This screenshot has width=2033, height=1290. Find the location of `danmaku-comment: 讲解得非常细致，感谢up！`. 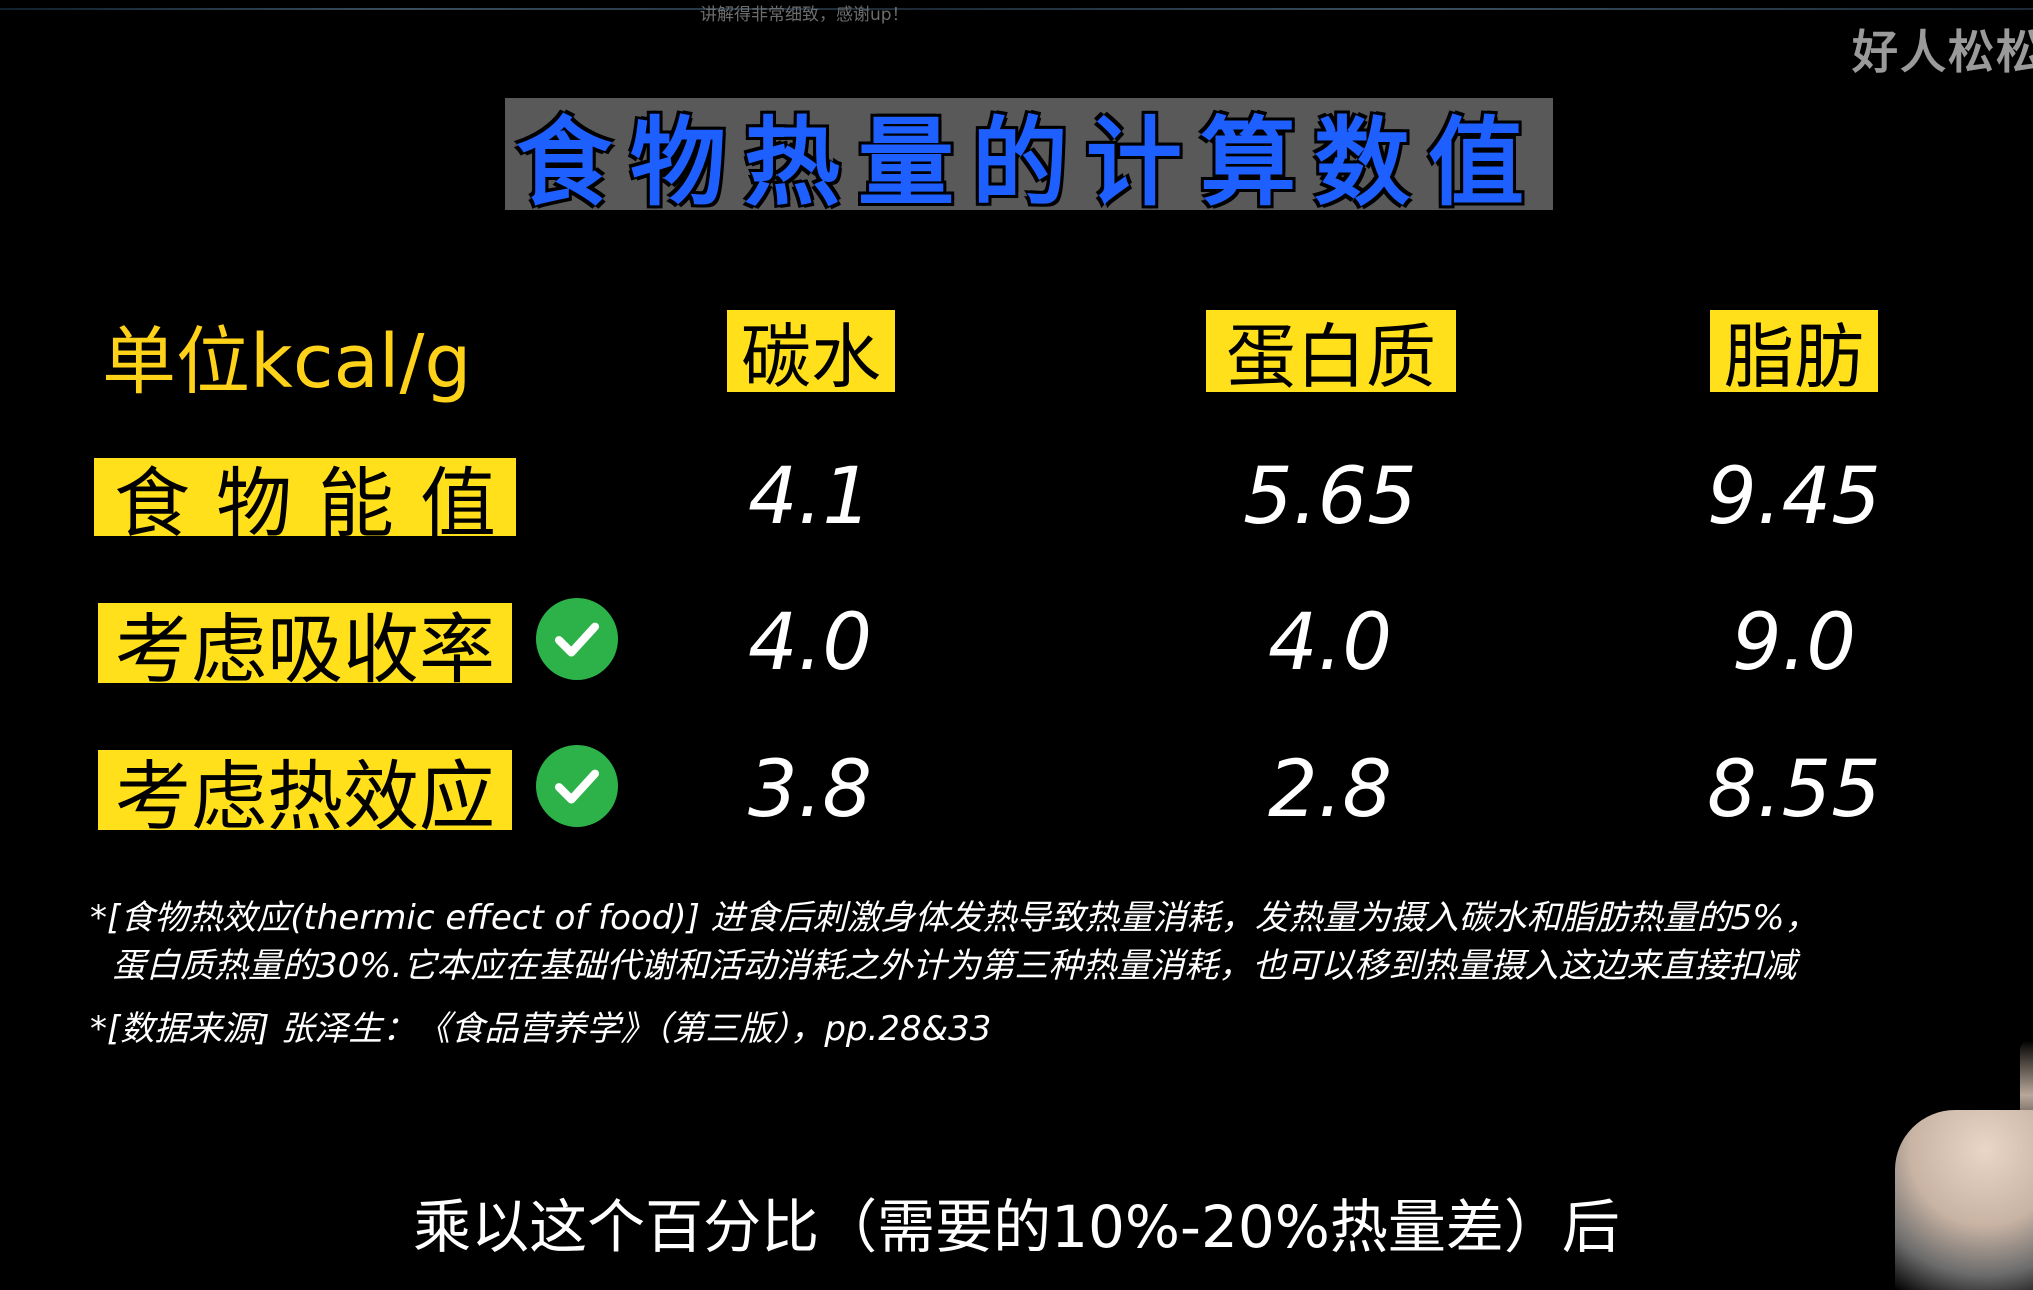

danmaku-comment: 讲解得非常细致，感谢up！ is located at coordinates (804, 15).